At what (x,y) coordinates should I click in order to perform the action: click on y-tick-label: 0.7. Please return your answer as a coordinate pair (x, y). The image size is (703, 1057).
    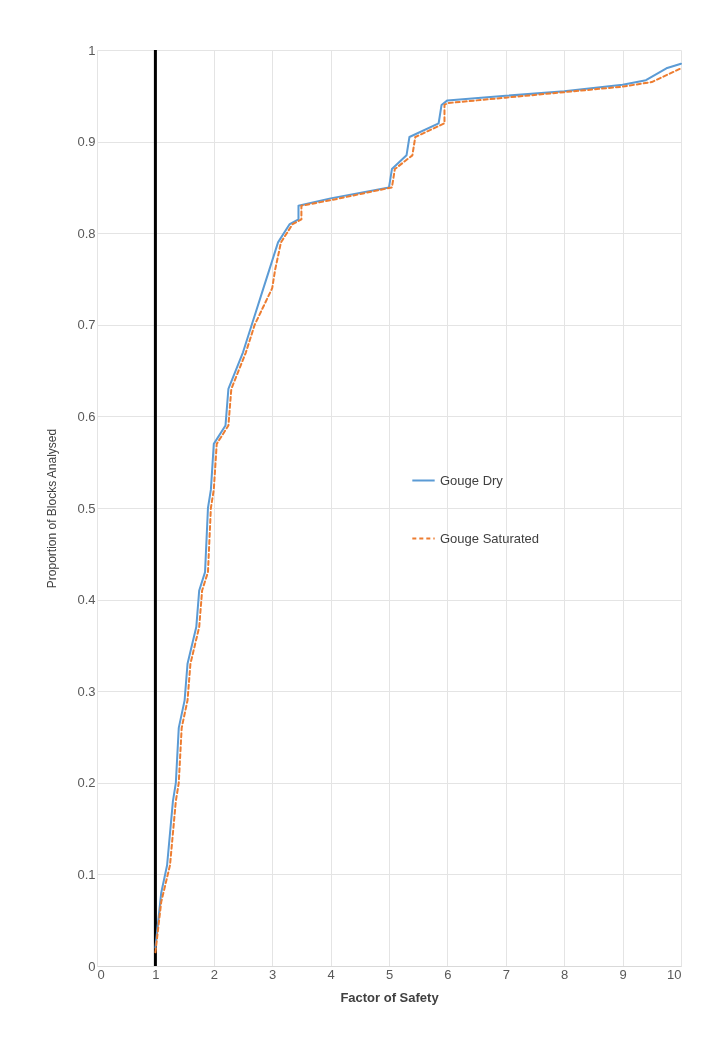
    Looking at the image, I should click on (86, 325).